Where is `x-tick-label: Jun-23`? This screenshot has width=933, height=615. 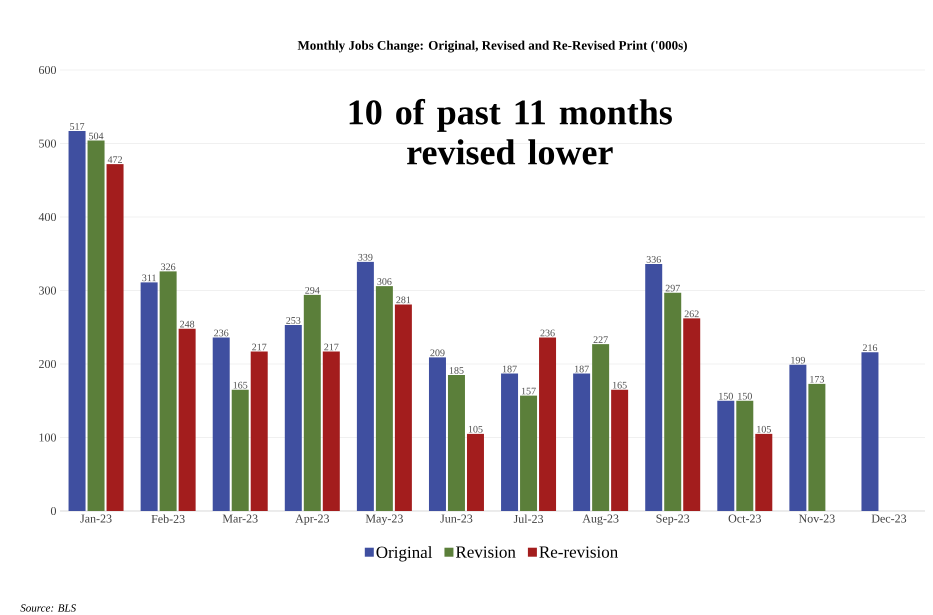
x-tick-label: Jun-23 is located at coordinates (456, 518).